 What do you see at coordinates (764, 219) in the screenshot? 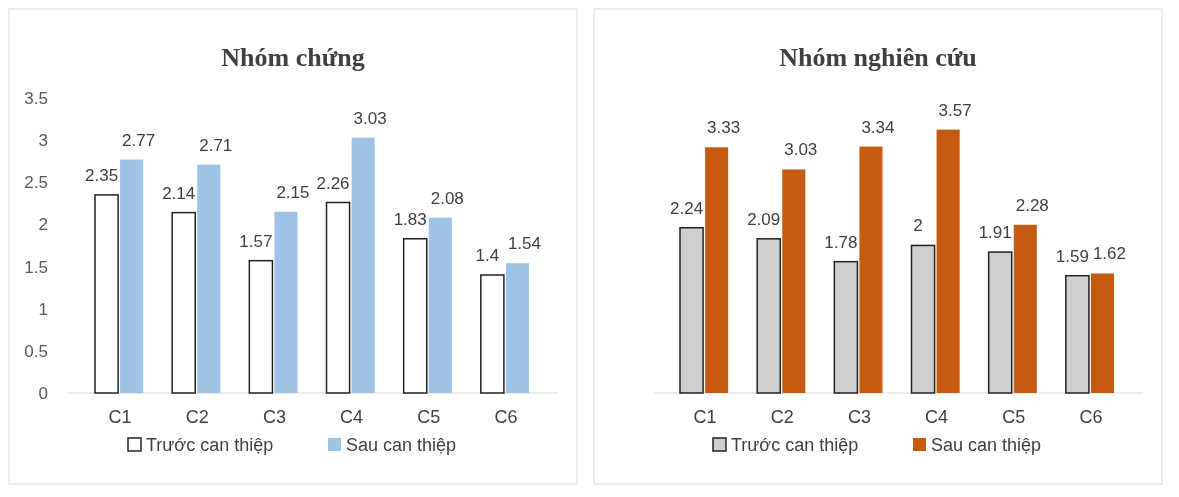
I see `data-label: 2.09` at bounding box center [764, 219].